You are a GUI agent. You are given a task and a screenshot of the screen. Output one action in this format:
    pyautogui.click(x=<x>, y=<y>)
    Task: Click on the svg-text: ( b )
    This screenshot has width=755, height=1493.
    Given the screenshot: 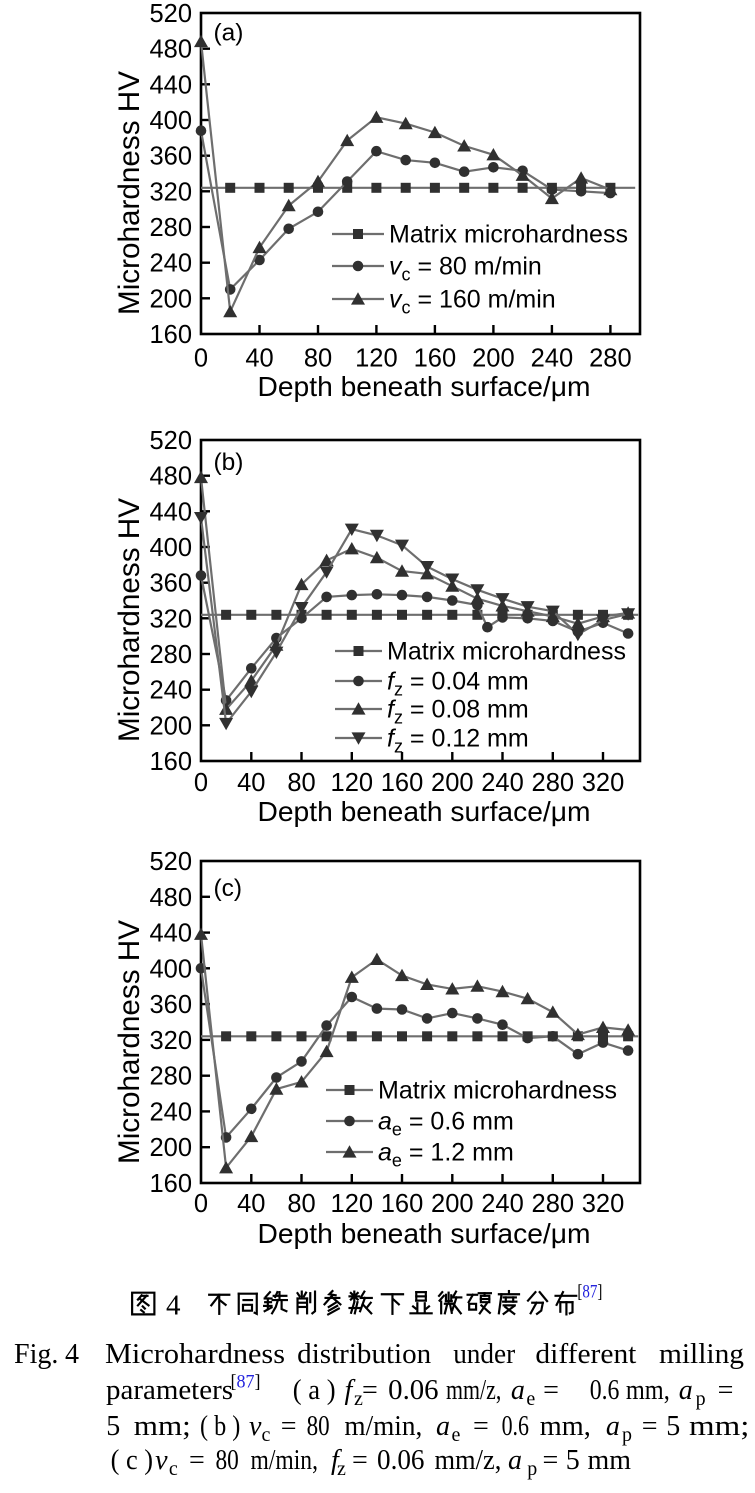 What is the action you would take?
    pyautogui.click(x=220, y=1426)
    